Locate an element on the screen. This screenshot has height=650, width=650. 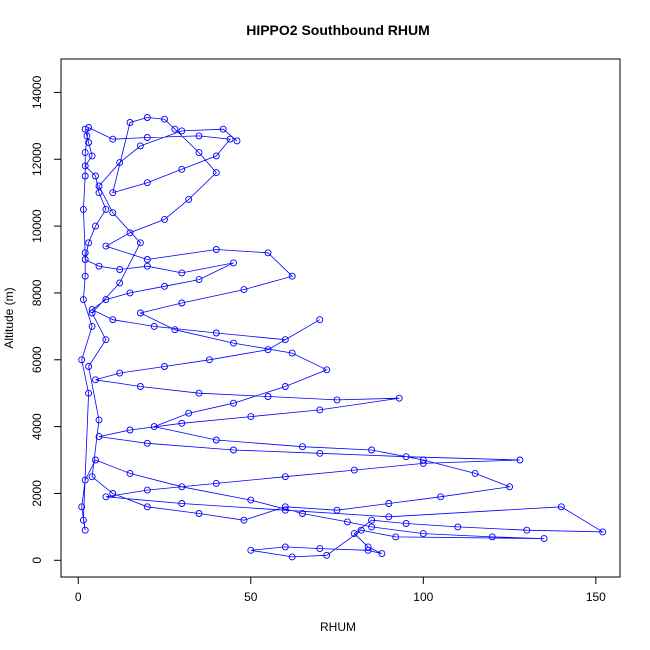
y-tick-label: 2000 is located at coordinates (37, 493).